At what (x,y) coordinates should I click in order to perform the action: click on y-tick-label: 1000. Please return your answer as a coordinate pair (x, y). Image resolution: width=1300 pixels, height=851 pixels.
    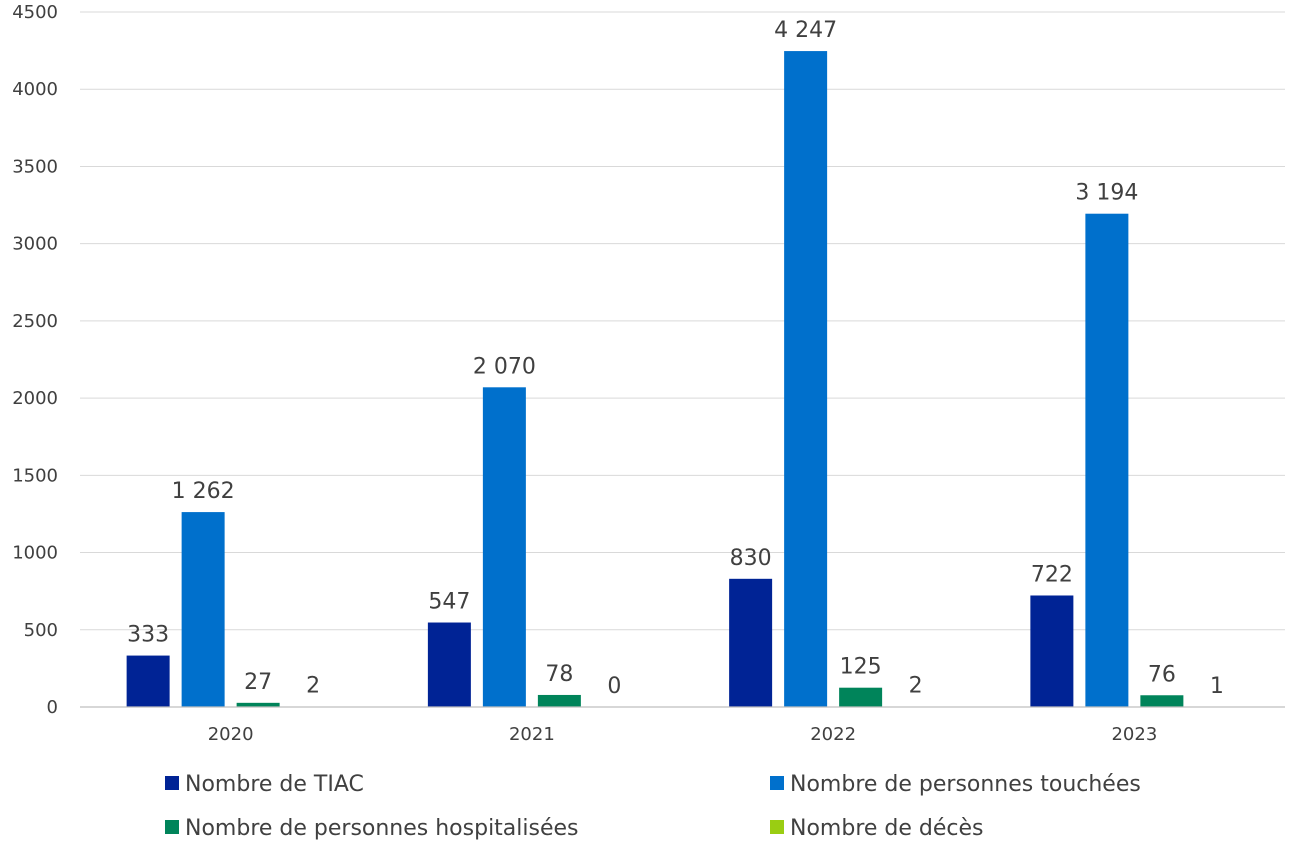
    Looking at the image, I should click on (35, 553).